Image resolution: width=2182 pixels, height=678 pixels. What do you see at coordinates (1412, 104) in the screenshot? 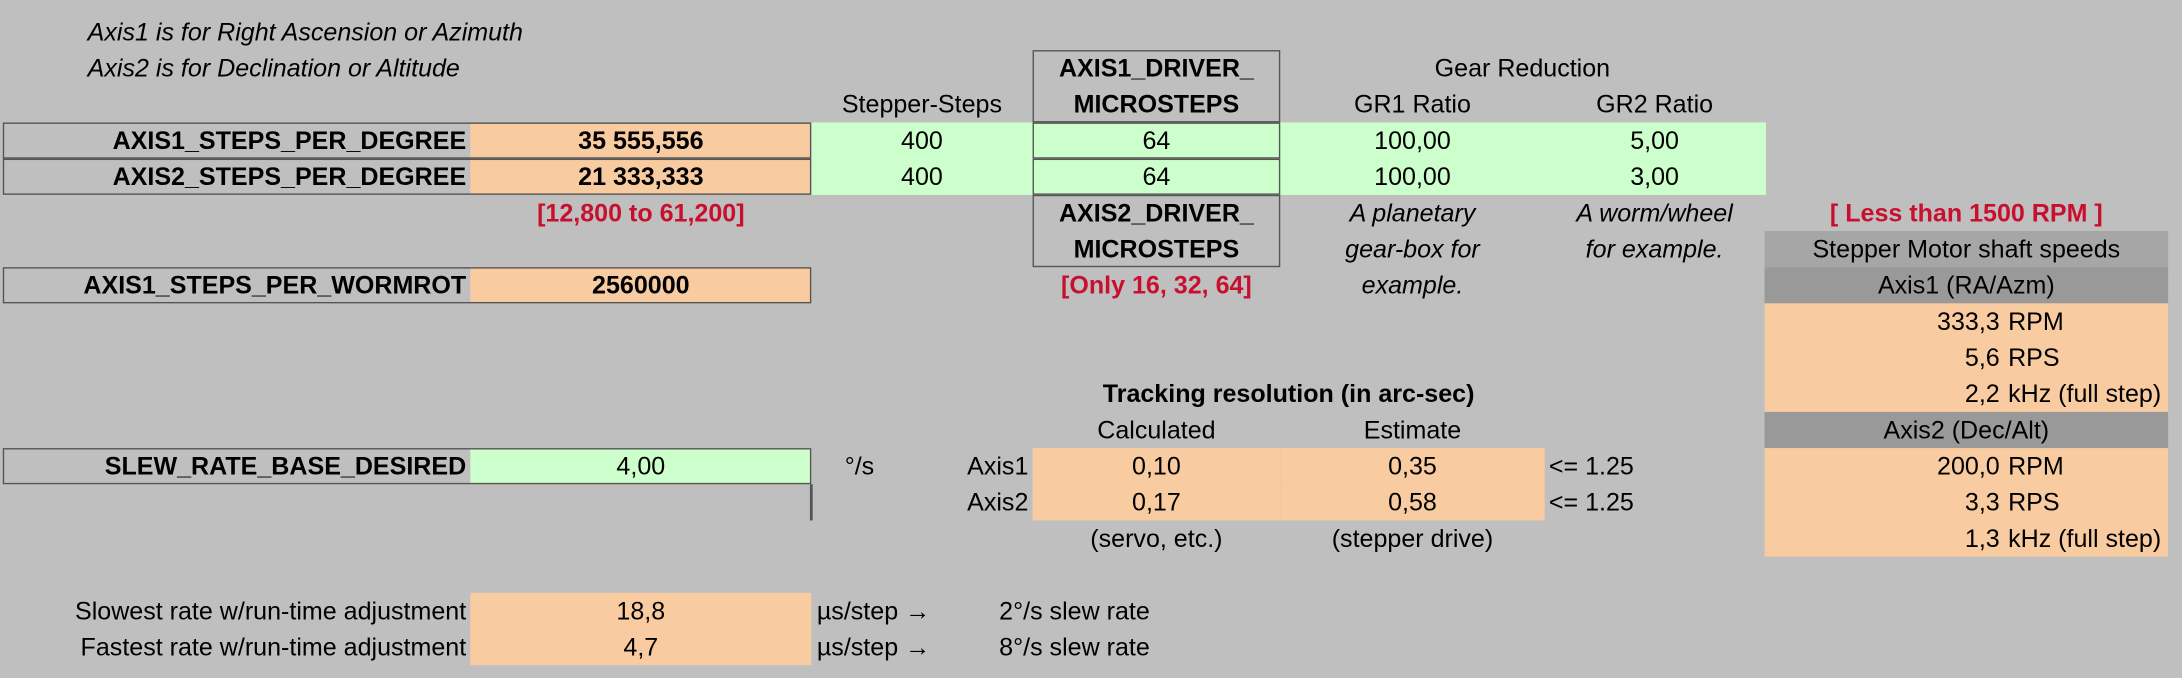
I see `col-header: GR1 Ratio` at bounding box center [1412, 104].